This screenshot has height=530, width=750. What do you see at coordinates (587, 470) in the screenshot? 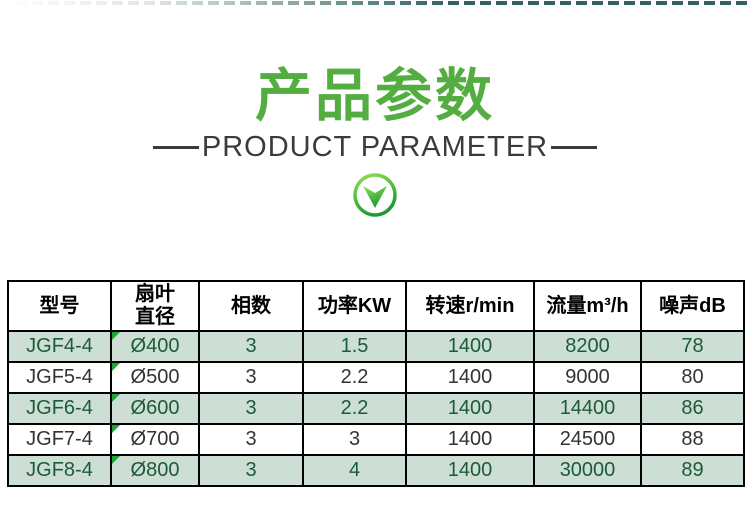
I see `cell-airflow: 30000` at bounding box center [587, 470].